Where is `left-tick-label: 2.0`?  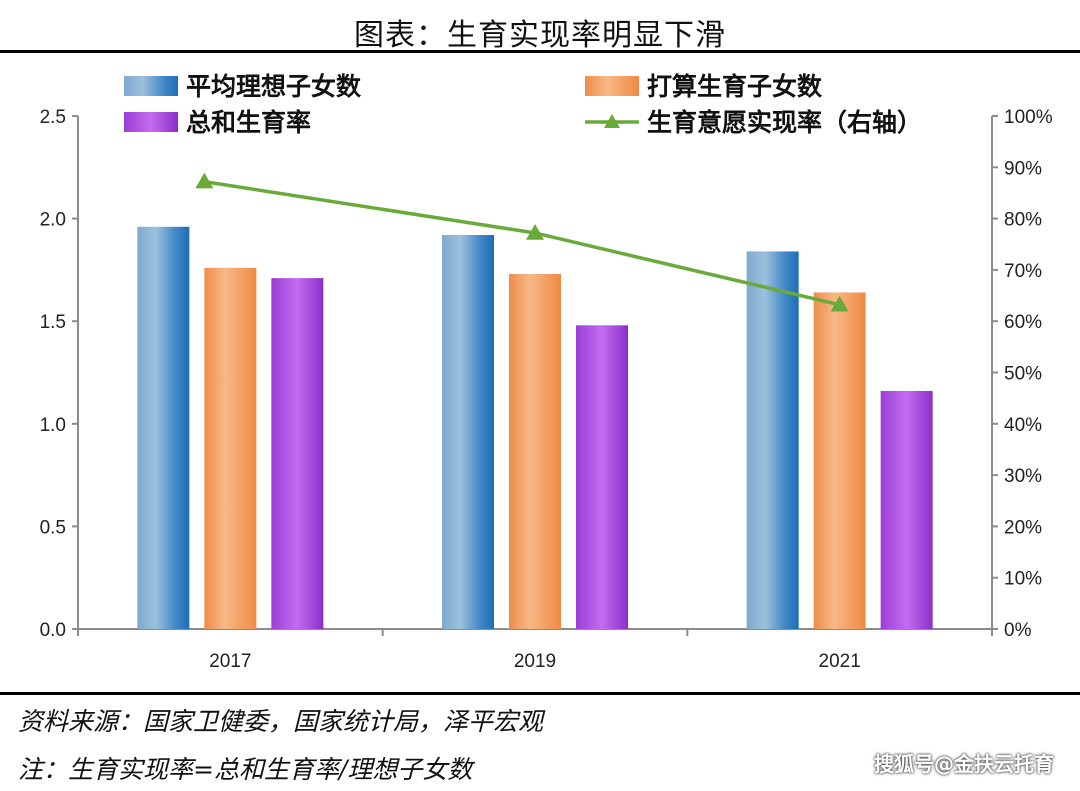 left-tick-label: 2.0 is located at coordinates (53, 220).